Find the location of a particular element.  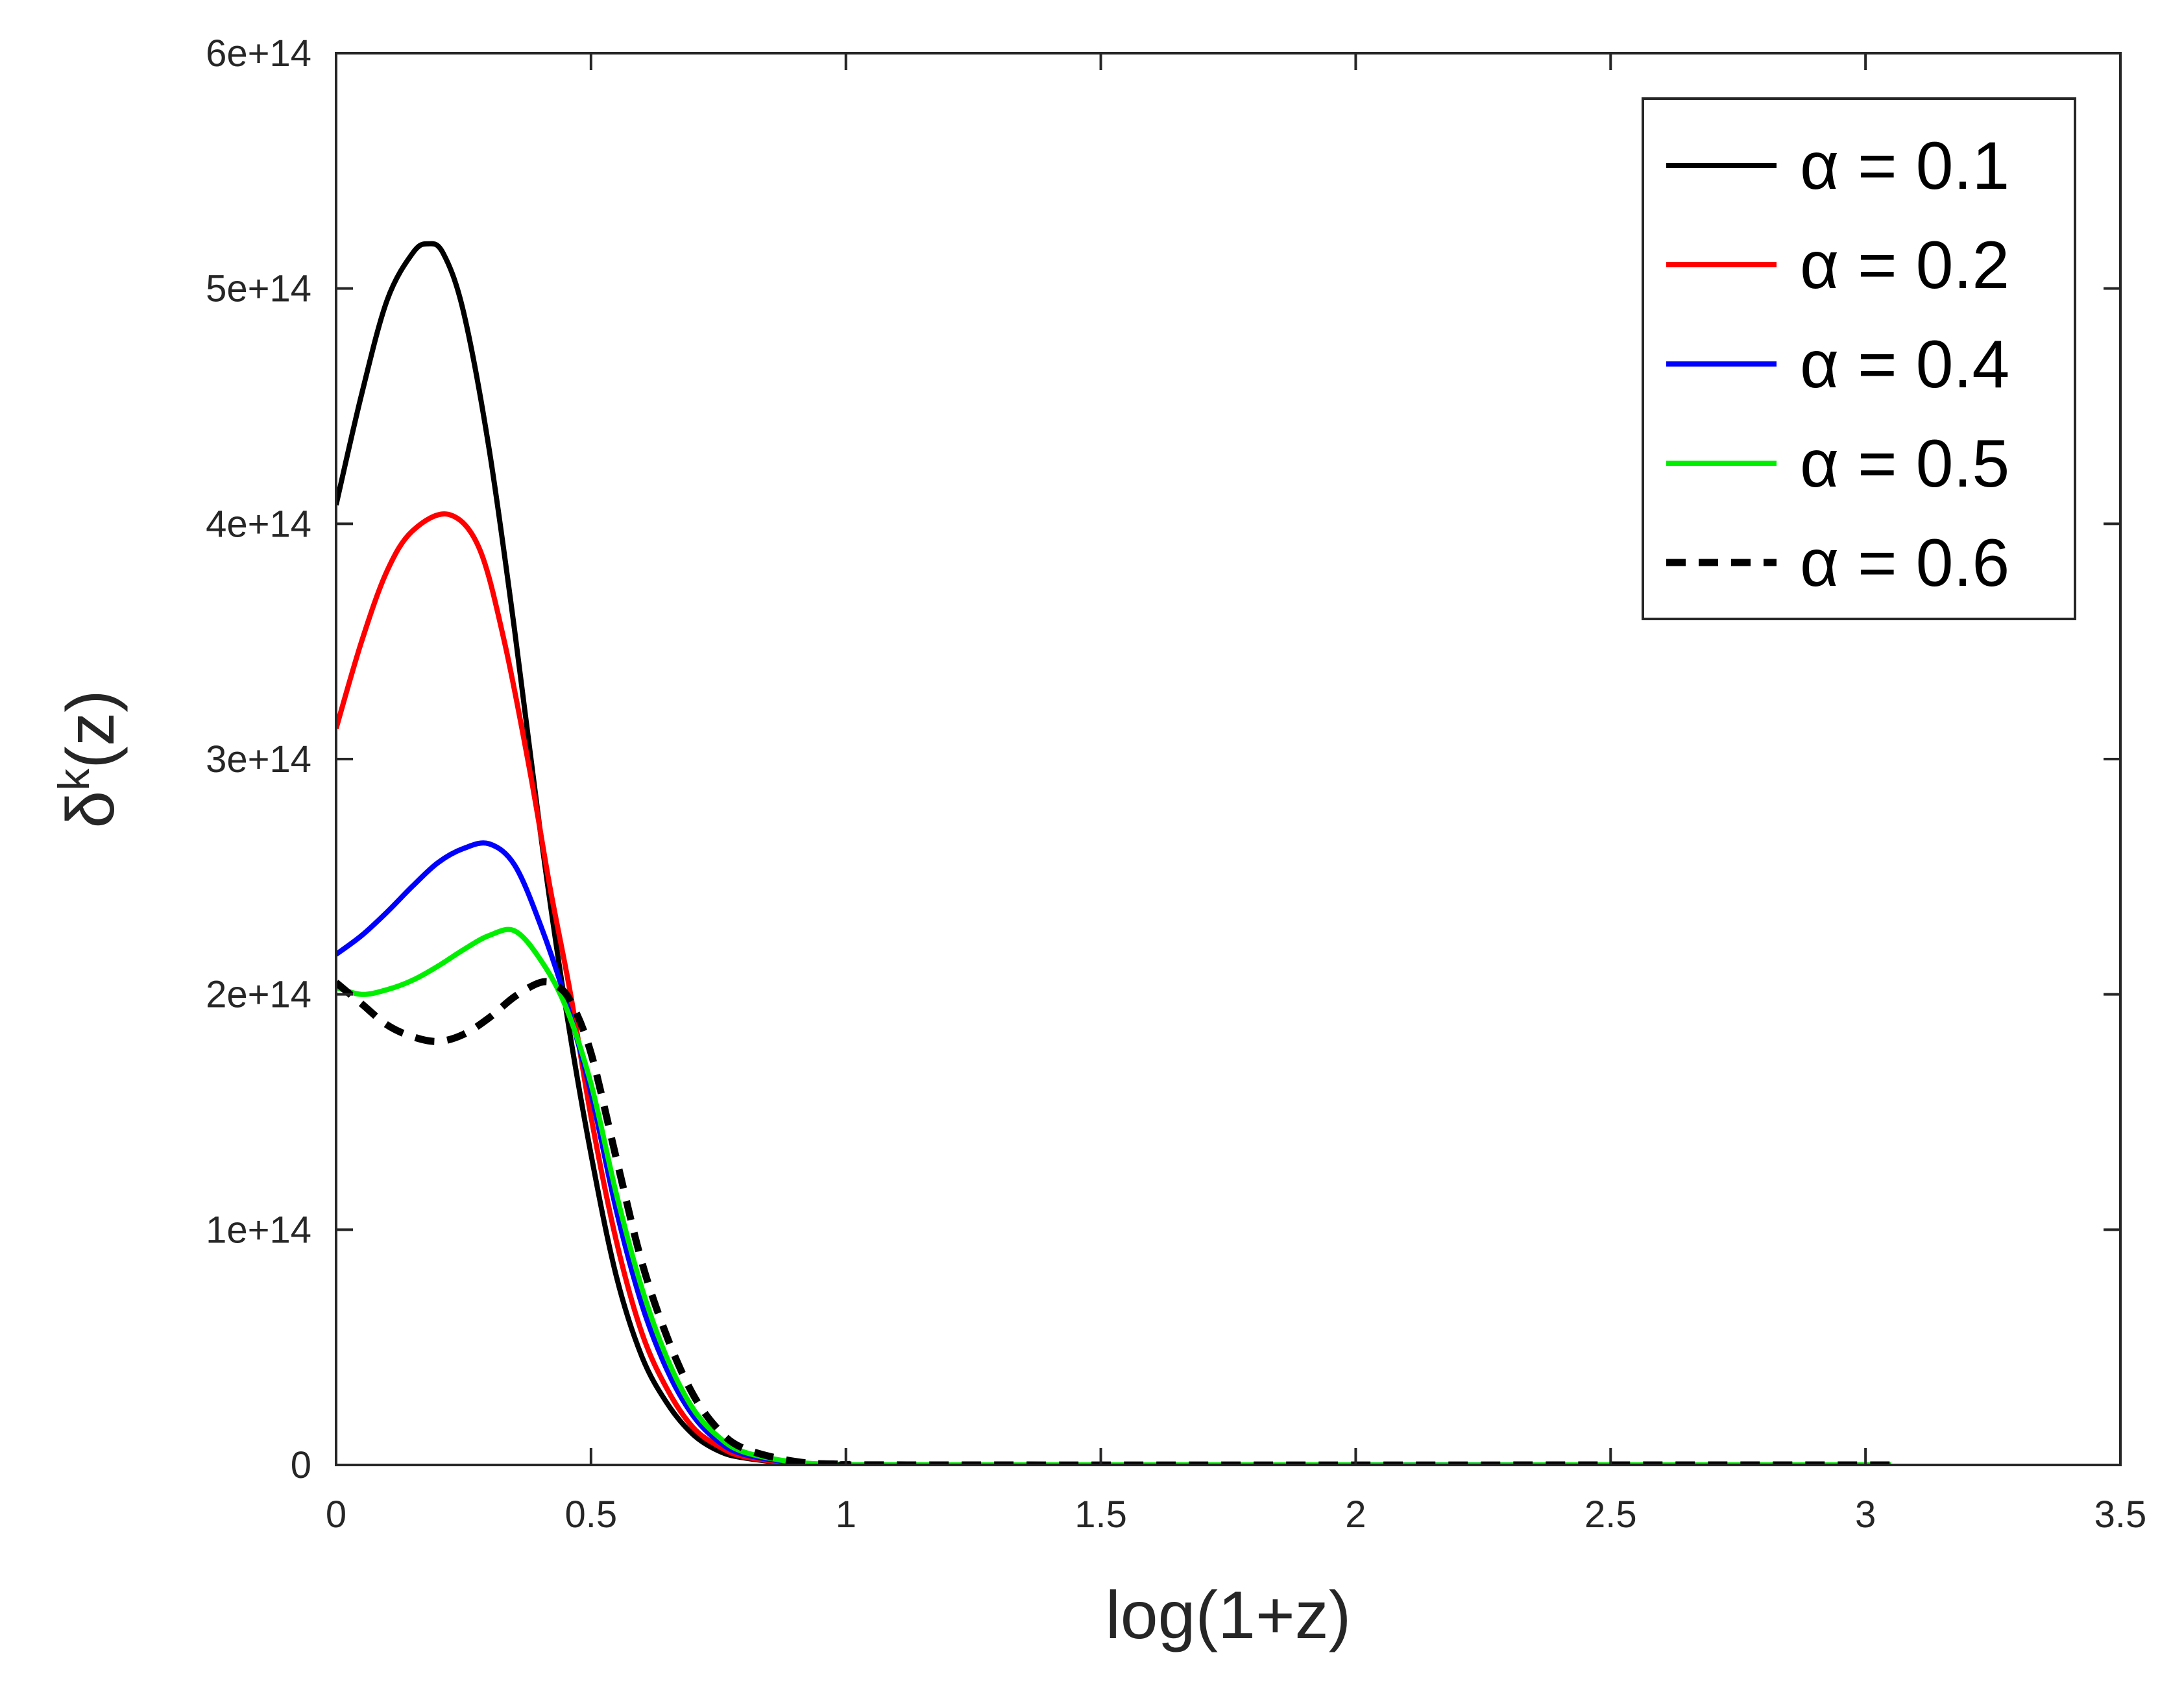

x-tick-label: 2.5 is located at coordinates (1610, 1515).